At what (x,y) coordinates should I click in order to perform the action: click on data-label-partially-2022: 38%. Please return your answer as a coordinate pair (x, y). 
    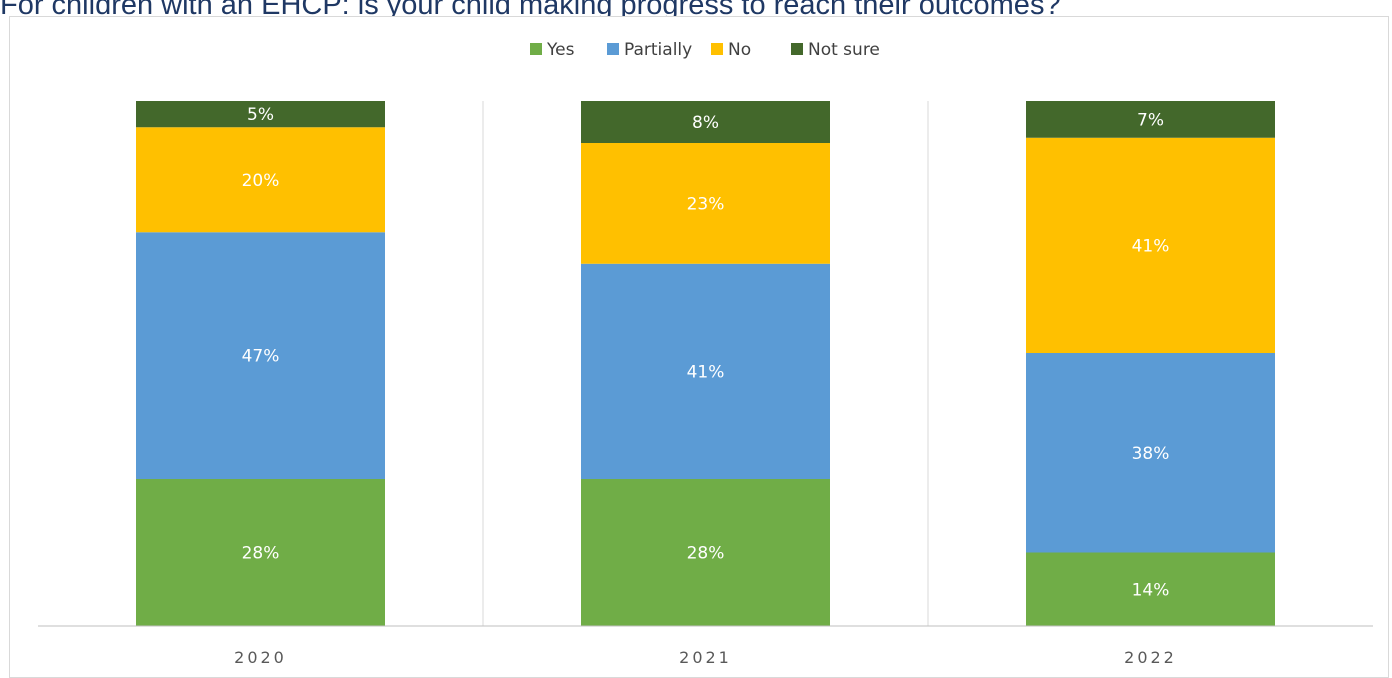
    Looking at the image, I should click on (1151, 454).